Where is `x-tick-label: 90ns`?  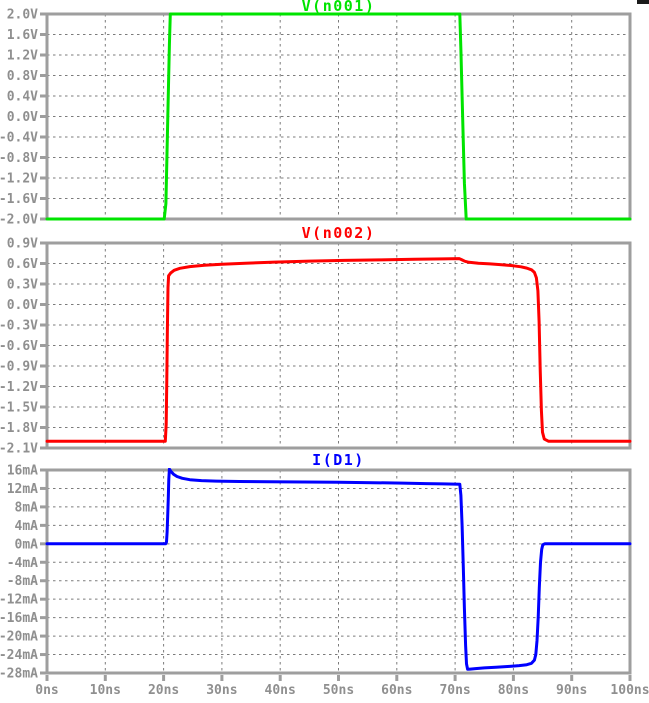 x-tick-label: 90ns is located at coordinates (571, 690).